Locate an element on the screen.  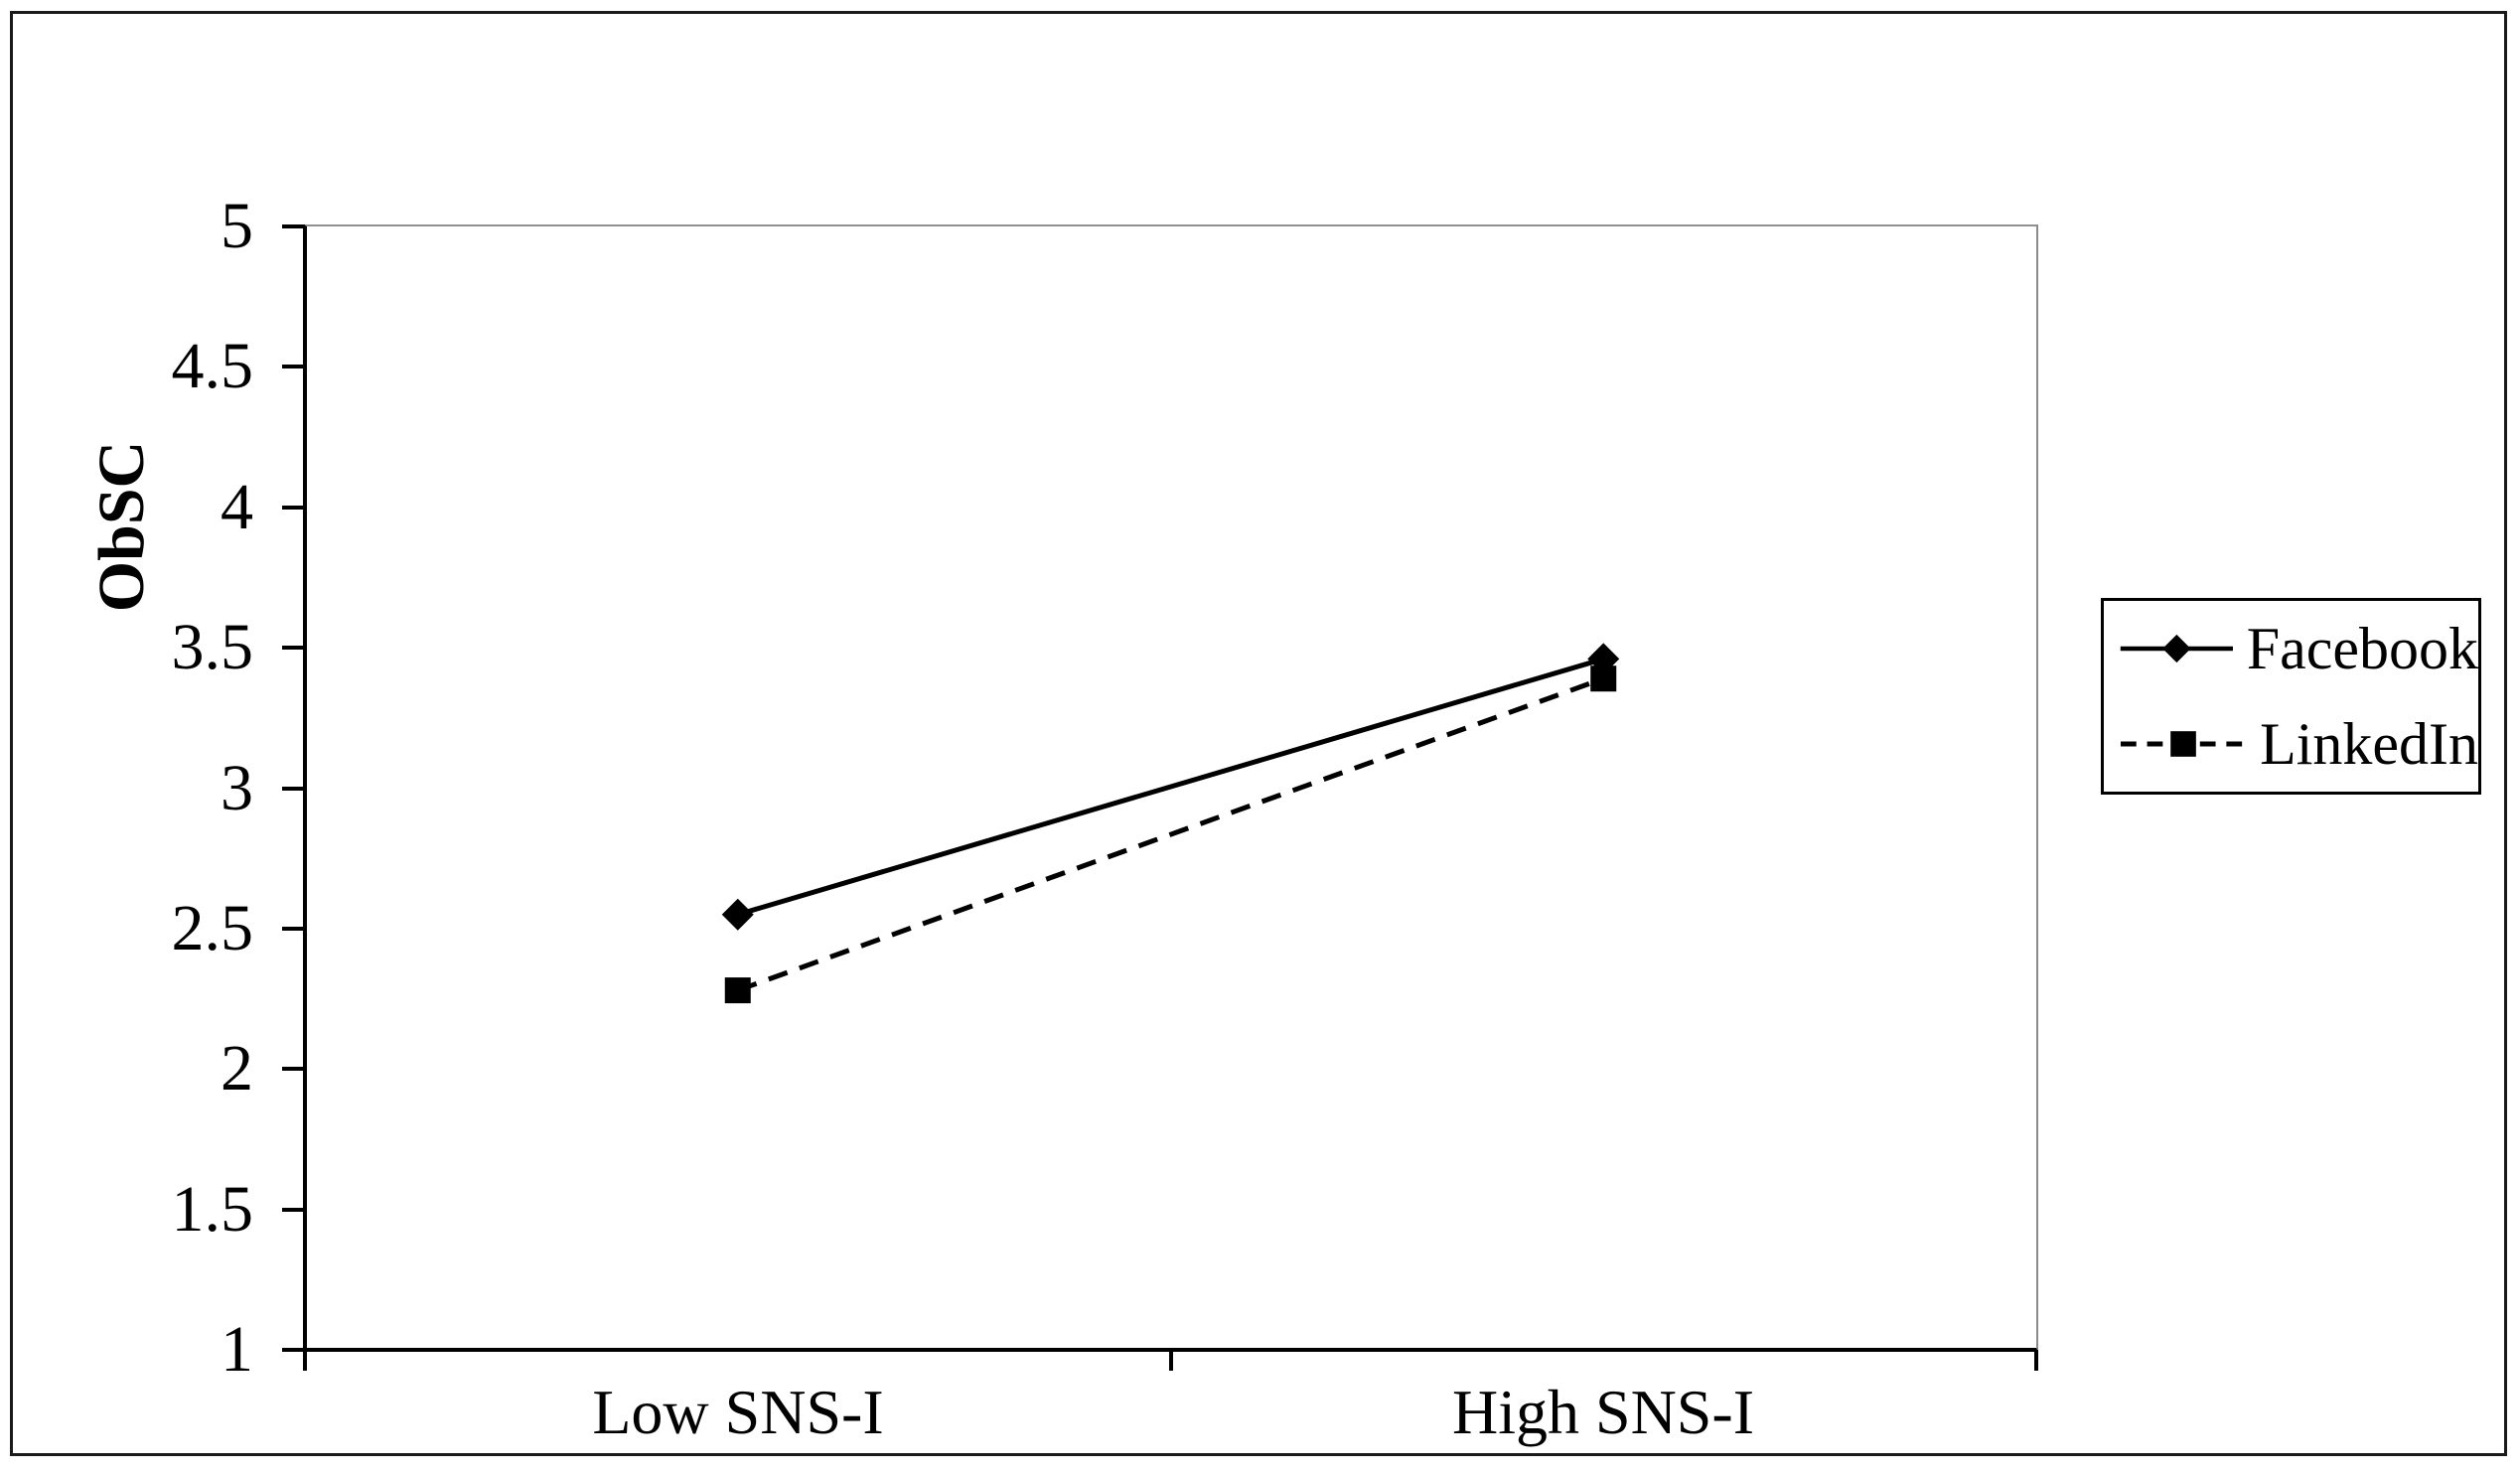
legend-dashed-line-square-icon is located at coordinates (2183, 744).